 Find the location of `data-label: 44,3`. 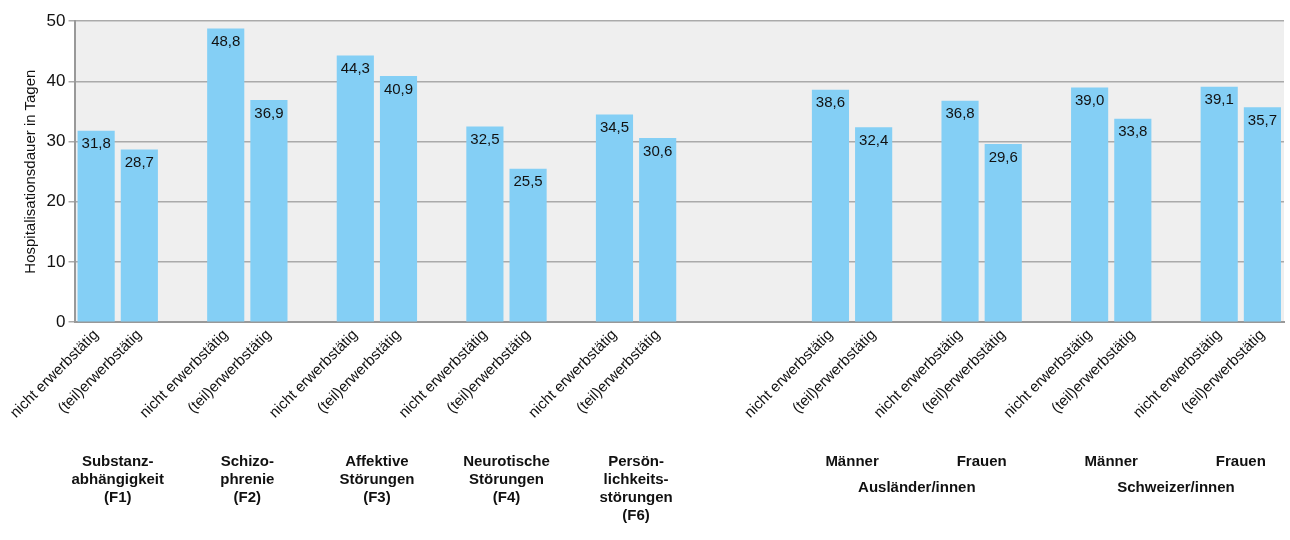

data-label: 44,3 is located at coordinates (355, 68).